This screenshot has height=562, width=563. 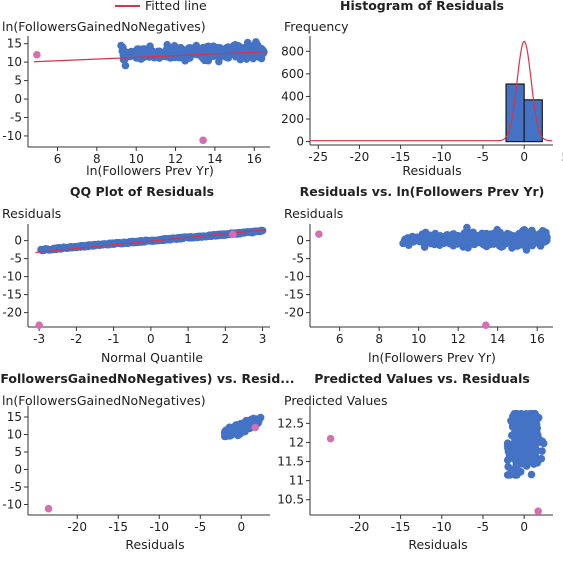 I want to click on y-tick-label: 11, so click(x=296, y=481).